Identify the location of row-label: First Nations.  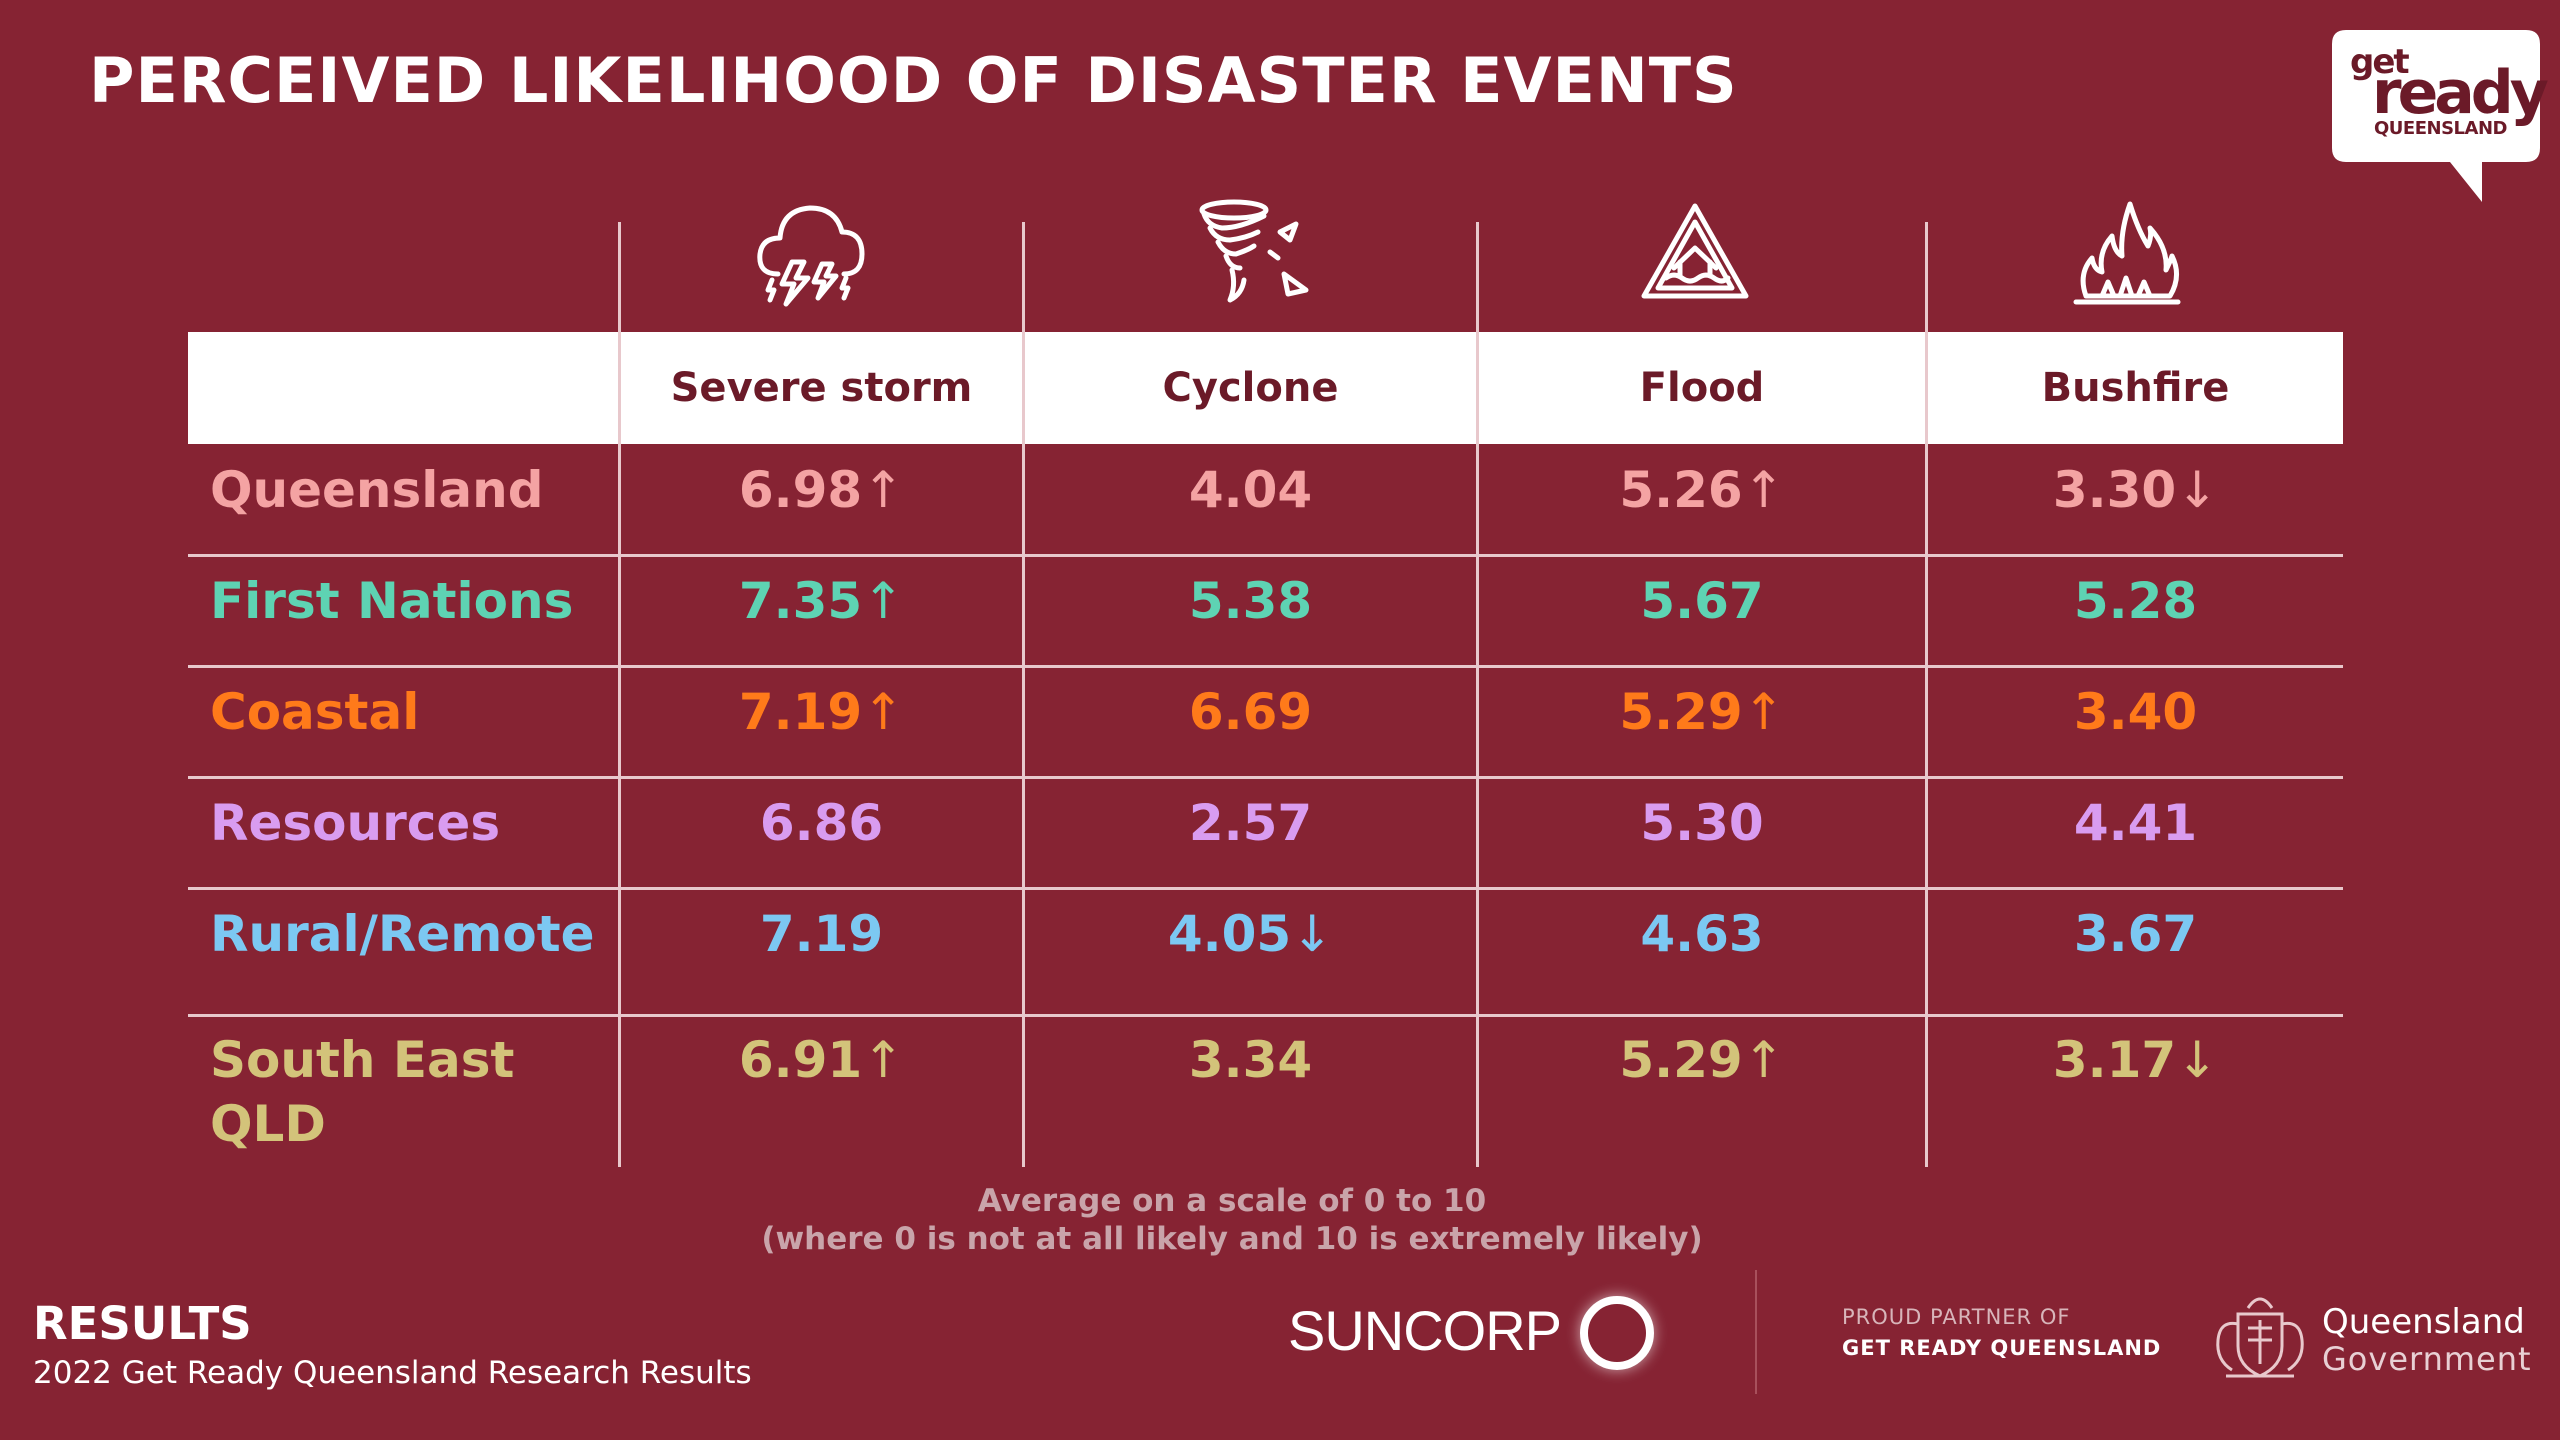
(391, 601).